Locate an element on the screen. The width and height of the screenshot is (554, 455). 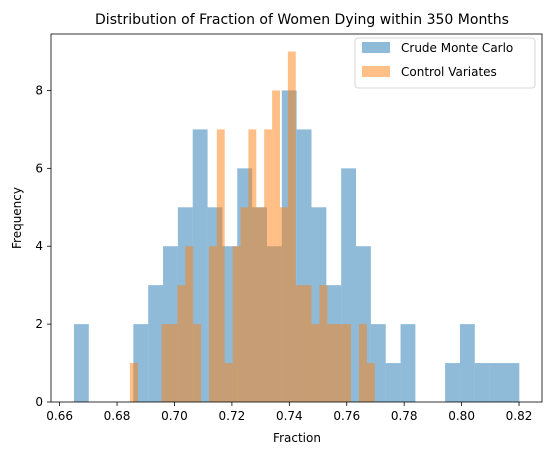
y-tick-label: 6 is located at coordinates (39, 168).